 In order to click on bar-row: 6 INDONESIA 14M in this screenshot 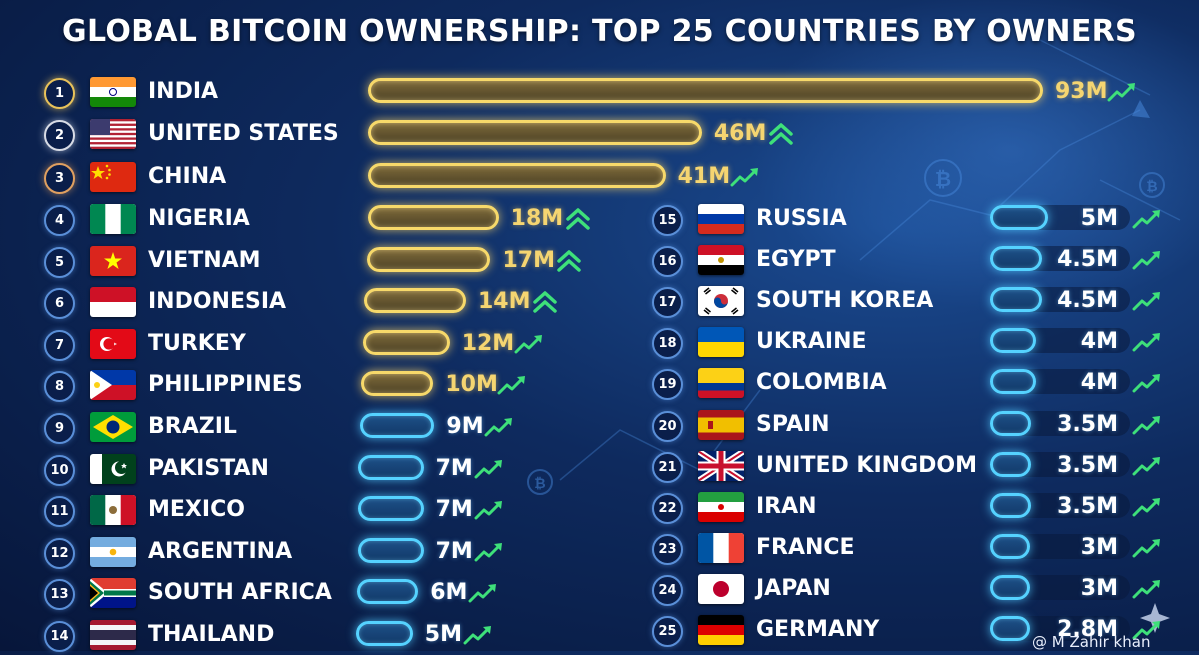, I will do `click(614, 302)`.